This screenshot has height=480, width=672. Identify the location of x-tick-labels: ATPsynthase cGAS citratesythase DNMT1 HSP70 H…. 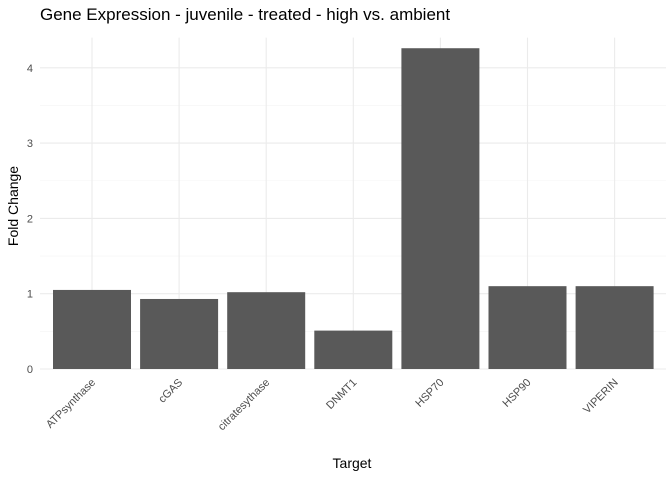
(332, 405).